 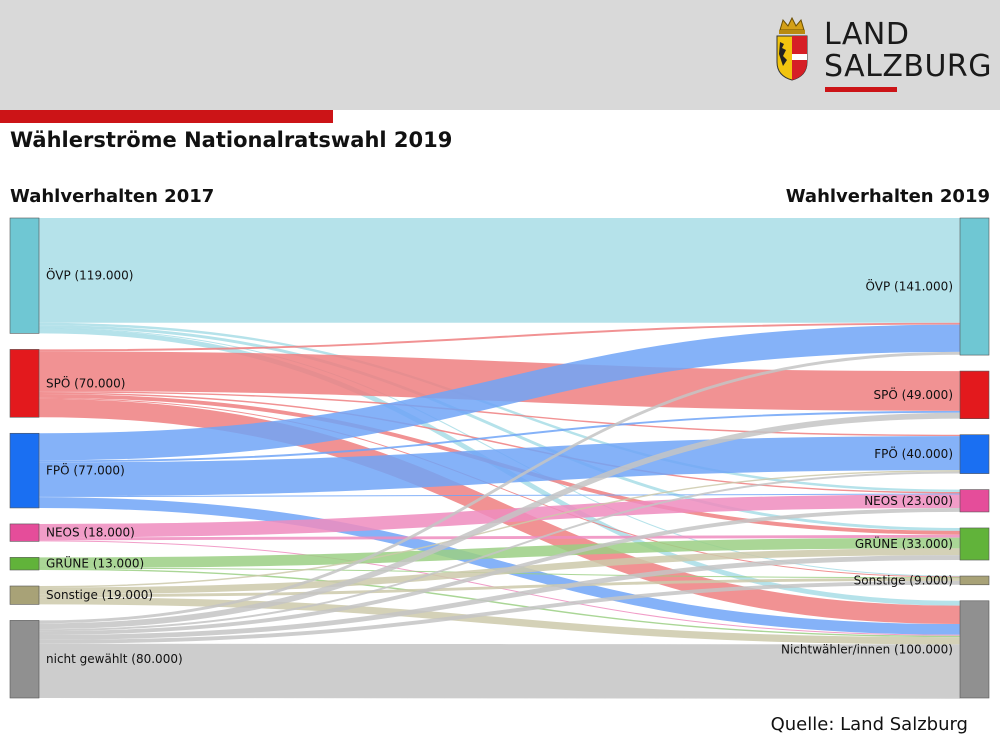 I want to click on node-neos17, so click(x=24, y=532).